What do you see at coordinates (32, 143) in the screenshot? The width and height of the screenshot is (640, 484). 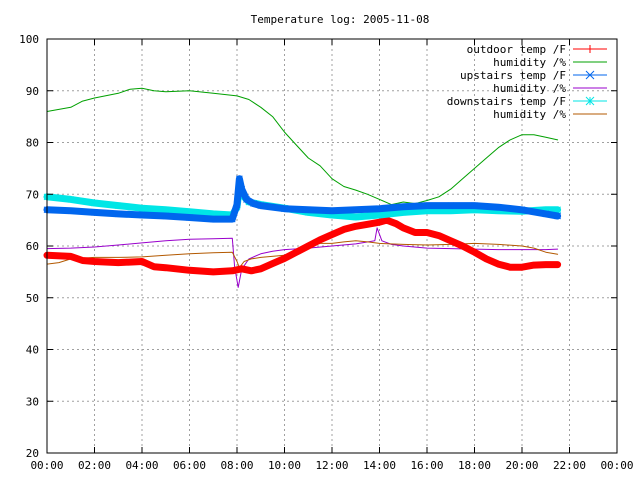 I see `y-tick-label: 80` at bounding box center [32, 143].